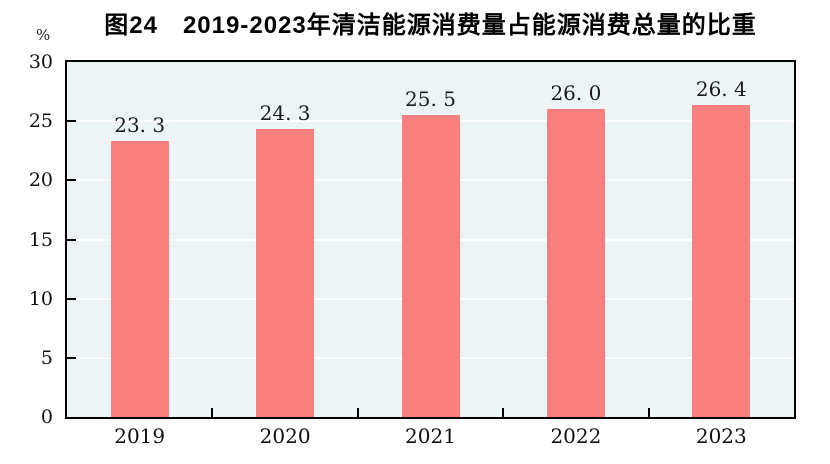  What do you see at coordinates (285, 113) in the screenshot?
I see `bar-value-label-2020: 24. 3` at bounding box center [285, 113].